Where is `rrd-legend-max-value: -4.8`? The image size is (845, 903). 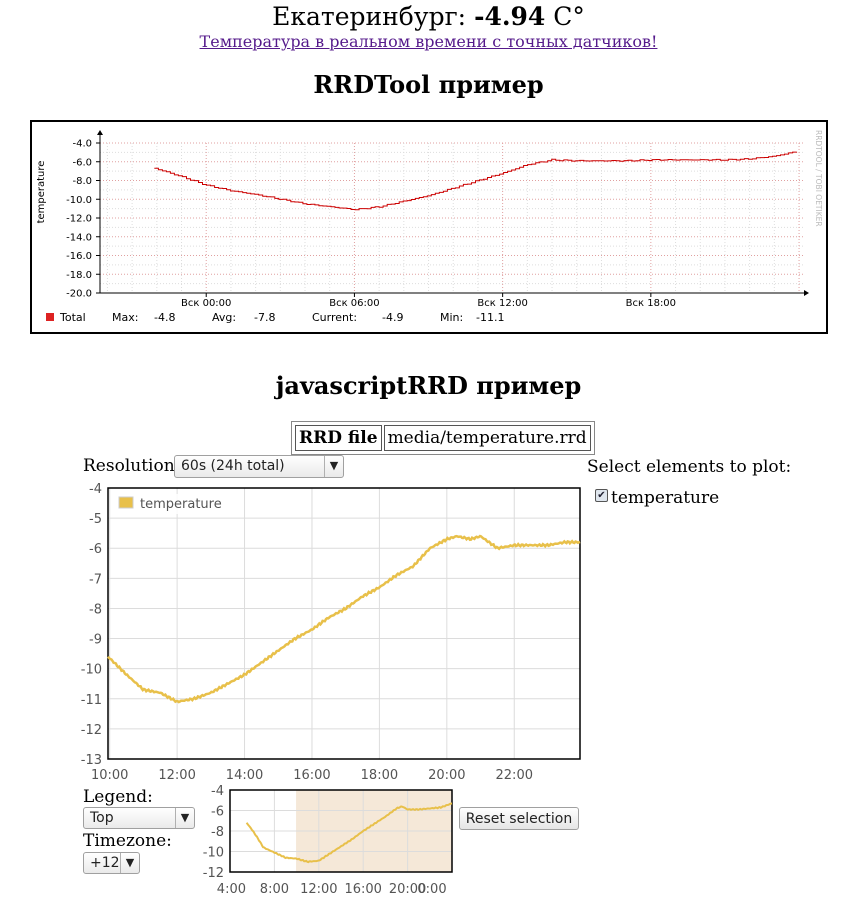
rrd-legend-max-value: -4.8 is located at coordinates (164, 317).